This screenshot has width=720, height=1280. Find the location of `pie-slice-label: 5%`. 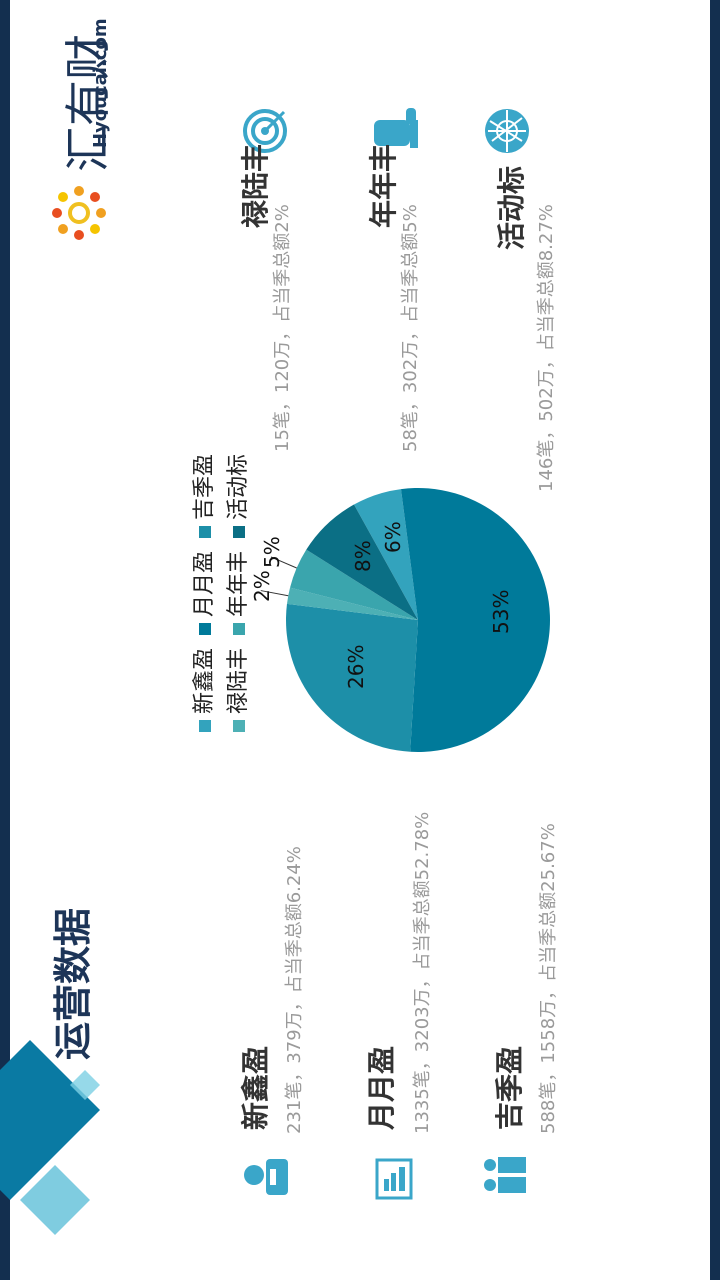

pie-slice-label: 5% is located at coordinates (271, 552).